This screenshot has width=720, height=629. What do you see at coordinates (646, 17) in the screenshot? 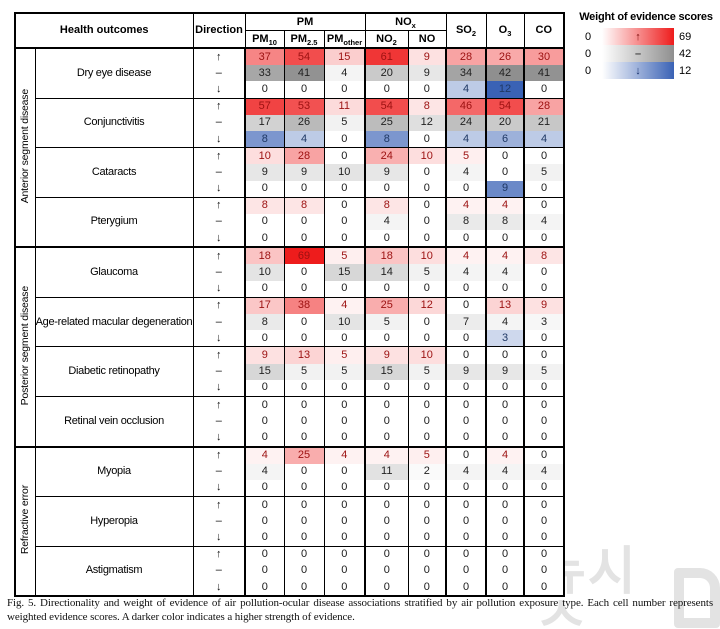
I see `legend-title: Weight of evidence scores` at bounding box center [646, 17].